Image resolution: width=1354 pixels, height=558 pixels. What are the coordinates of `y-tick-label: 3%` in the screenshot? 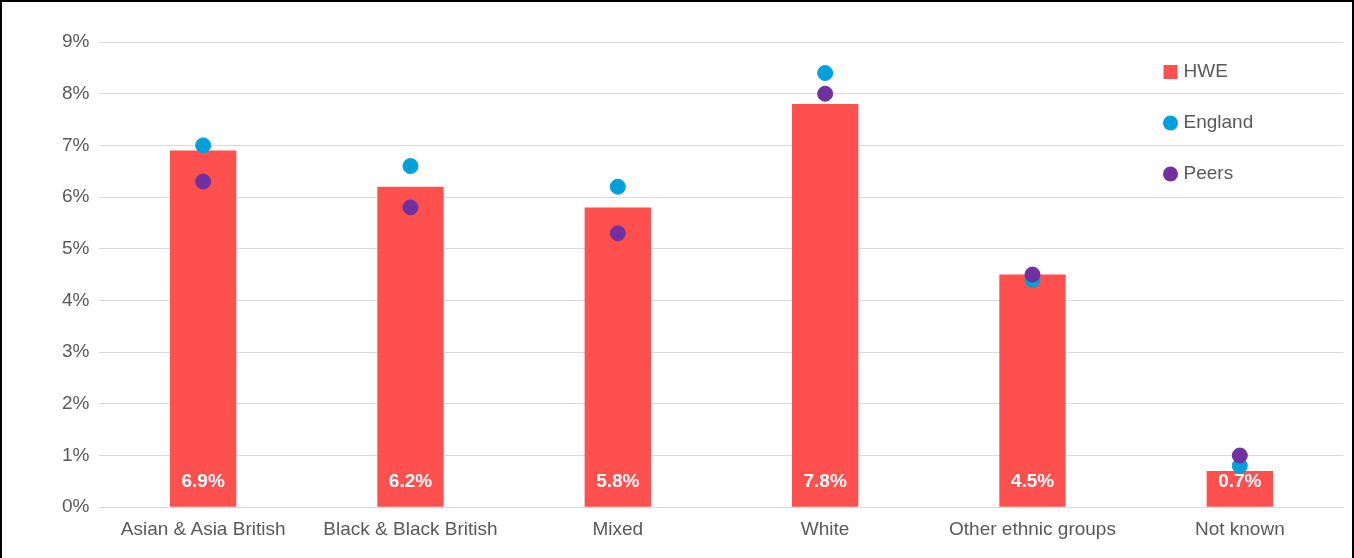 It's located at (75, 351).